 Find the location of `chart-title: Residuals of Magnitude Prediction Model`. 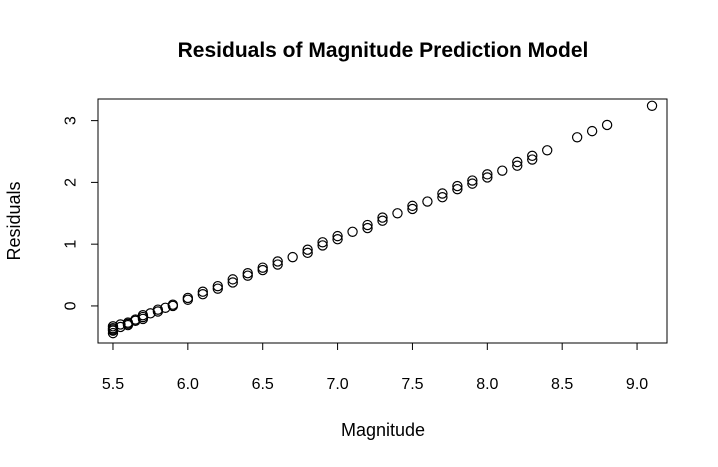

chart-title: Residuals of Magnitude Prediction Model is located at coordinates (383, 50).